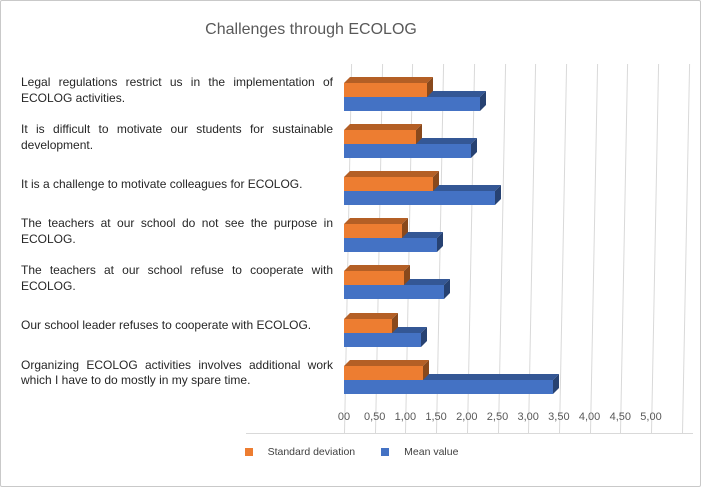 The width and height of the screenshot is (701, 487). Describe the element at coordinates (528, 417) in the screenshot. I see `x-axis-tick-label: 3,00` at that location.